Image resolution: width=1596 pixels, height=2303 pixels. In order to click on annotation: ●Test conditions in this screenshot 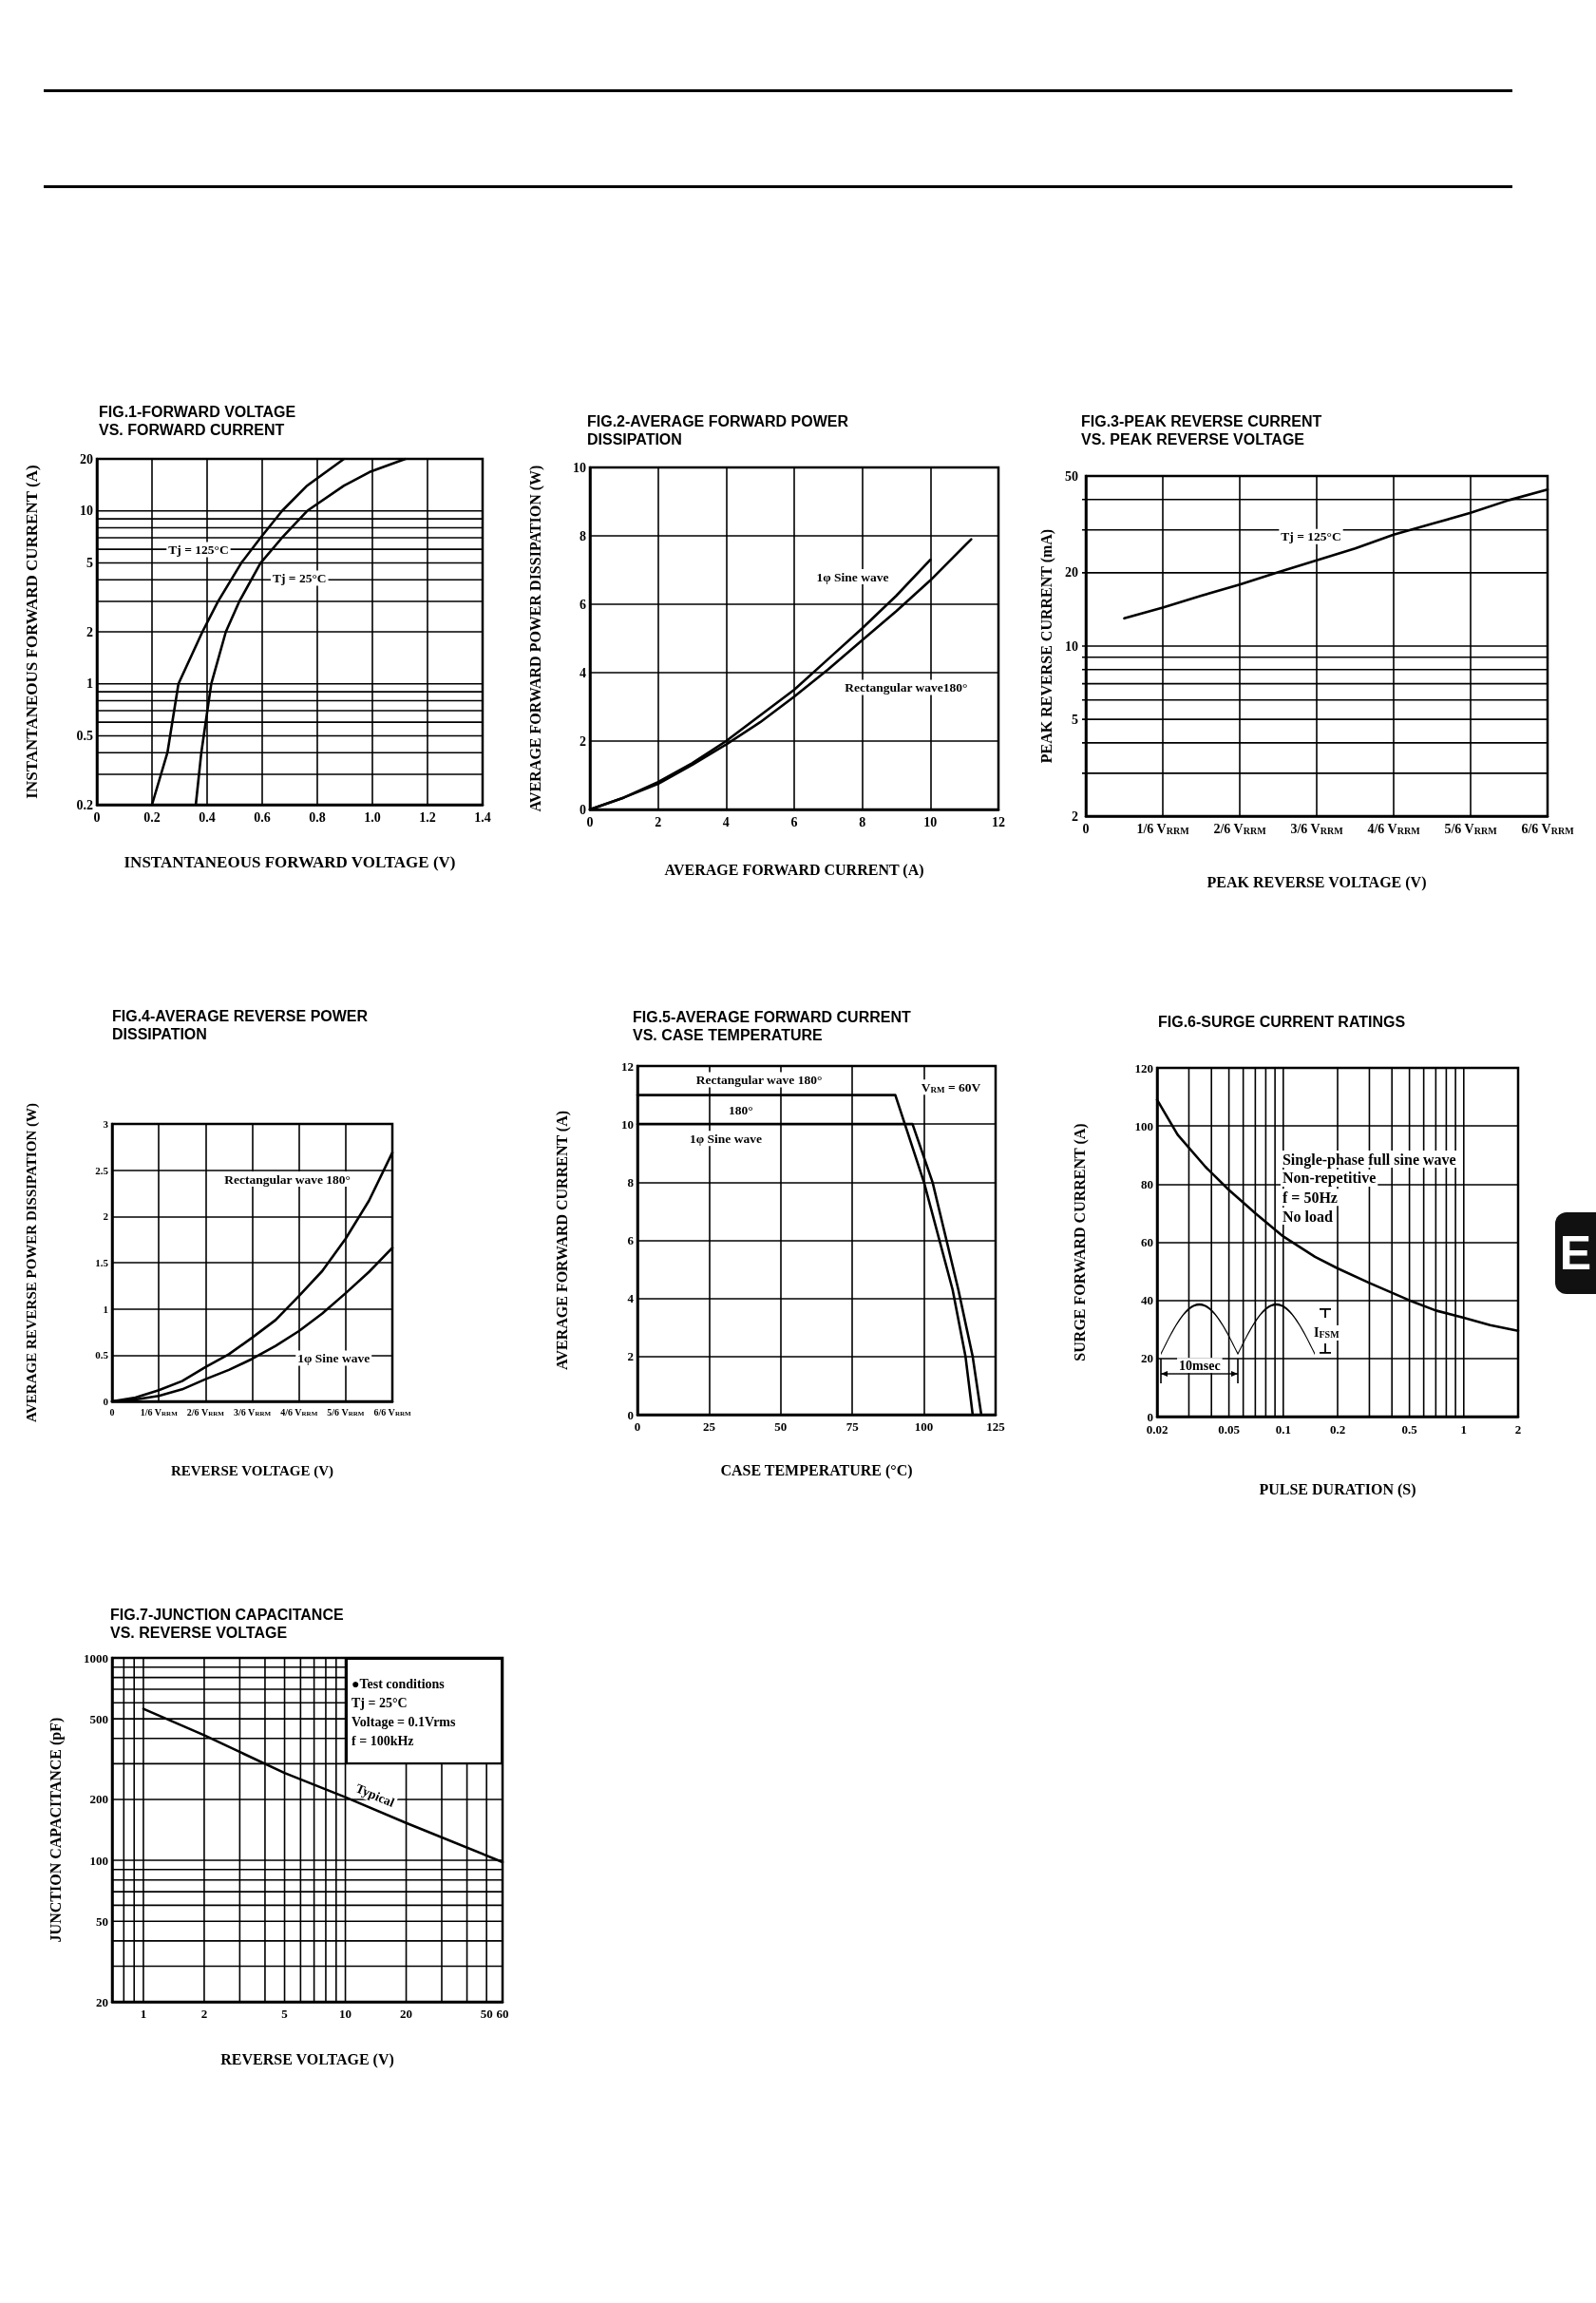, I will do `click(399, 1684)`.